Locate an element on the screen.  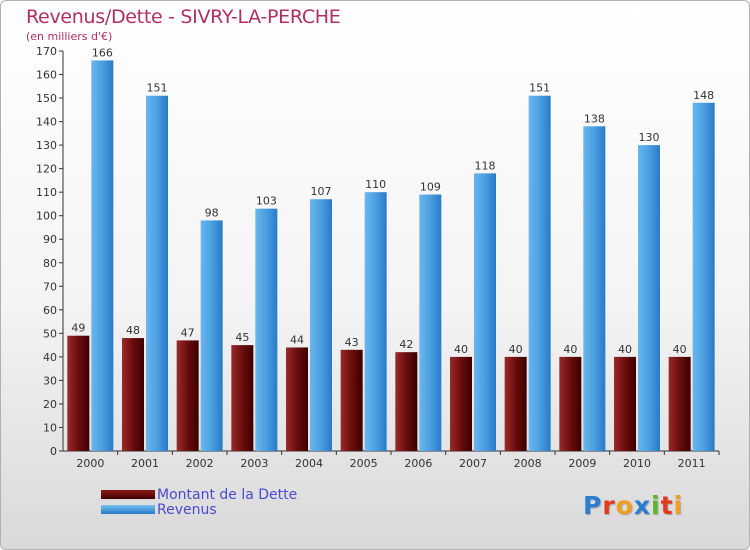
y-tick-label: 0 is located at coordinates (53, 451).